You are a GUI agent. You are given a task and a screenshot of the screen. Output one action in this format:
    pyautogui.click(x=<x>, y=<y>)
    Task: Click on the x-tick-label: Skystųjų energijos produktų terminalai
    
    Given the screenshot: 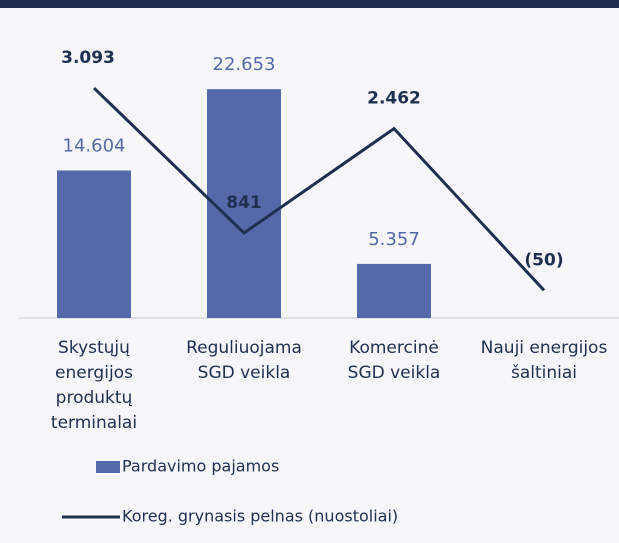 What is the action you would take?
    pyautogui.click(x=94, y=385)
    